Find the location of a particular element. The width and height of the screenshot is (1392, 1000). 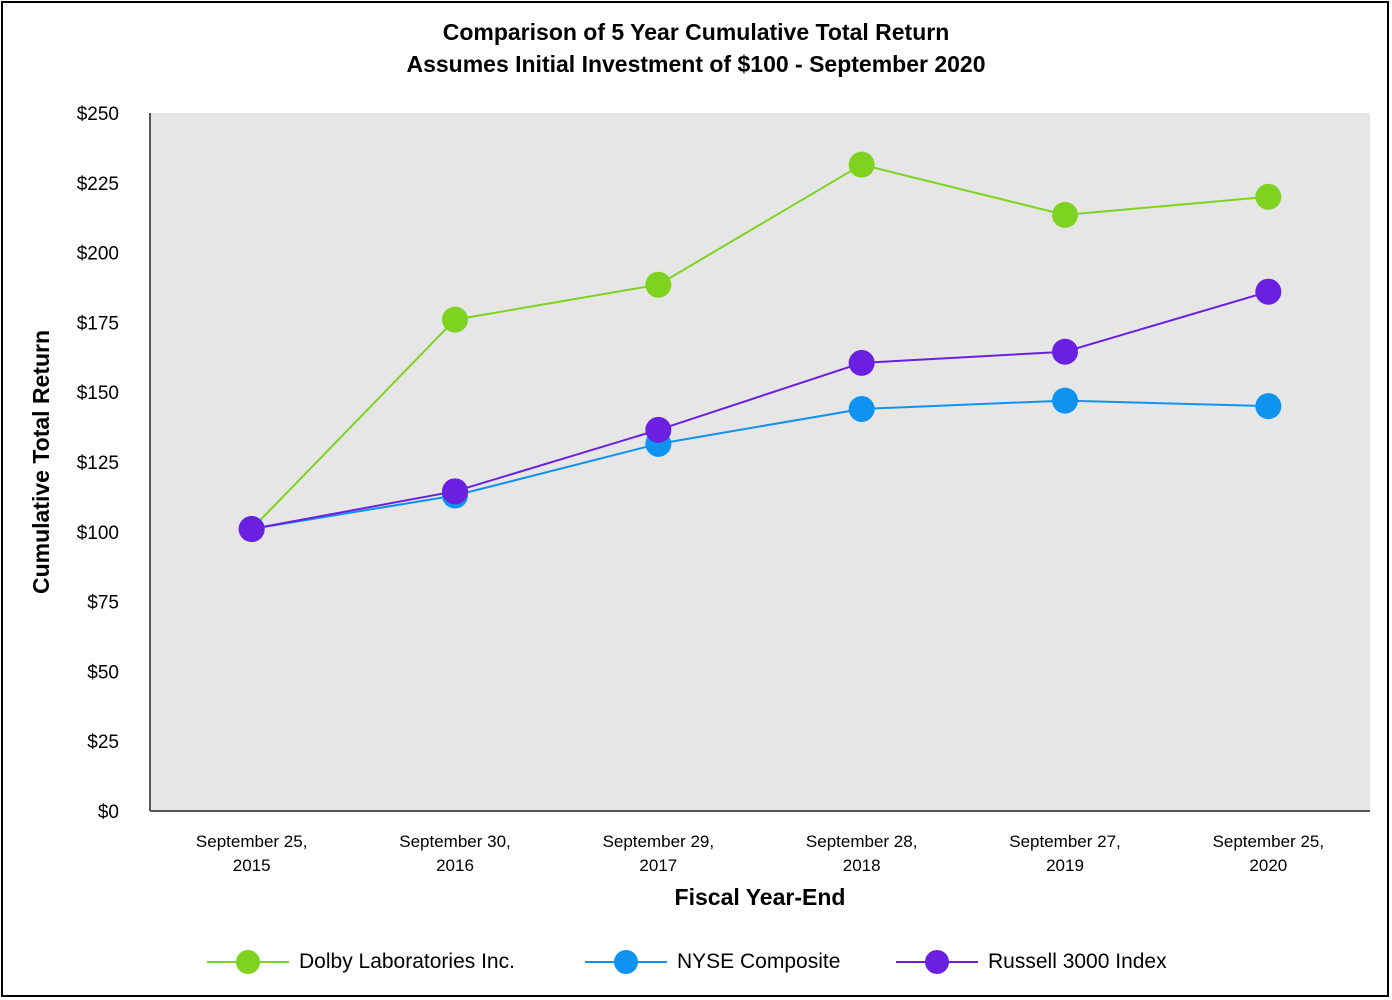

y-tick-label: $175 is located at coordinates (98, 323).